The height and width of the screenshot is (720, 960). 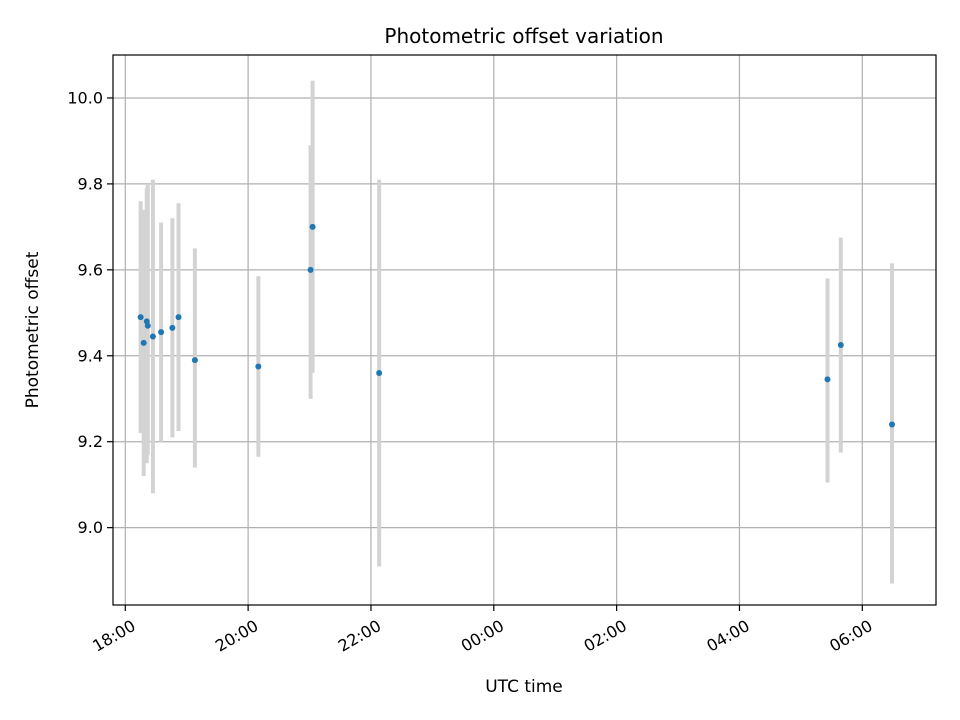 I want to click on y-axis-ticks: 9.0 9.2 9.4 9.6 9.8 10.0, so click(x=90, y=312).